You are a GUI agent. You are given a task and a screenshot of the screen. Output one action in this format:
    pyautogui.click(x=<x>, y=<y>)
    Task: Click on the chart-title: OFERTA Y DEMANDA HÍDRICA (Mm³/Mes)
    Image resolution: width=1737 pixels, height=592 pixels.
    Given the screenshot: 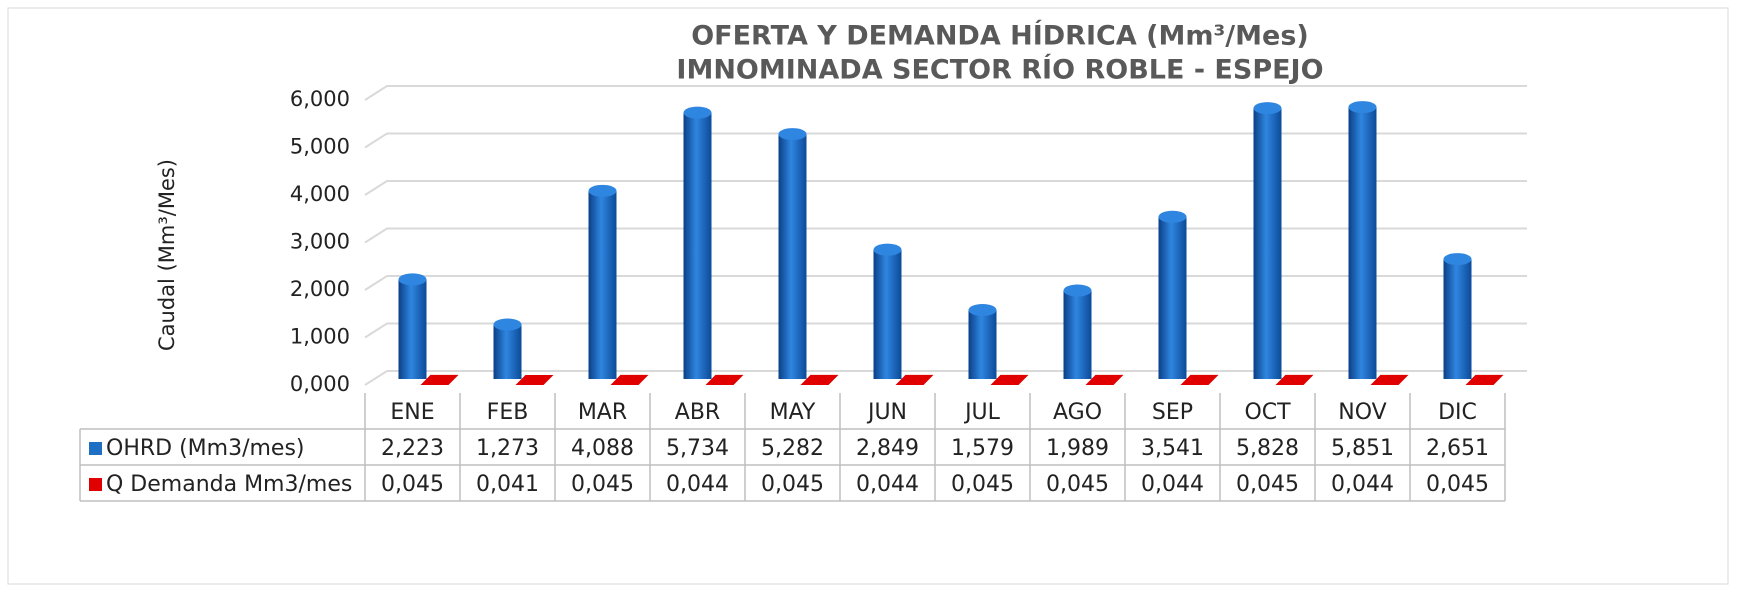 What is the action you would take?
    pyautogui.click(x=1000, y=36)
    